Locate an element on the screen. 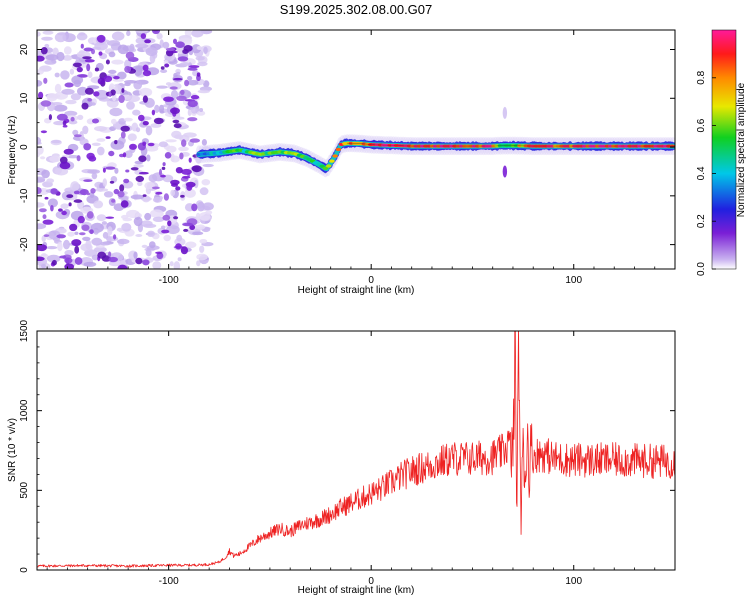  ridge-spike is located at coordinates (505, 112).